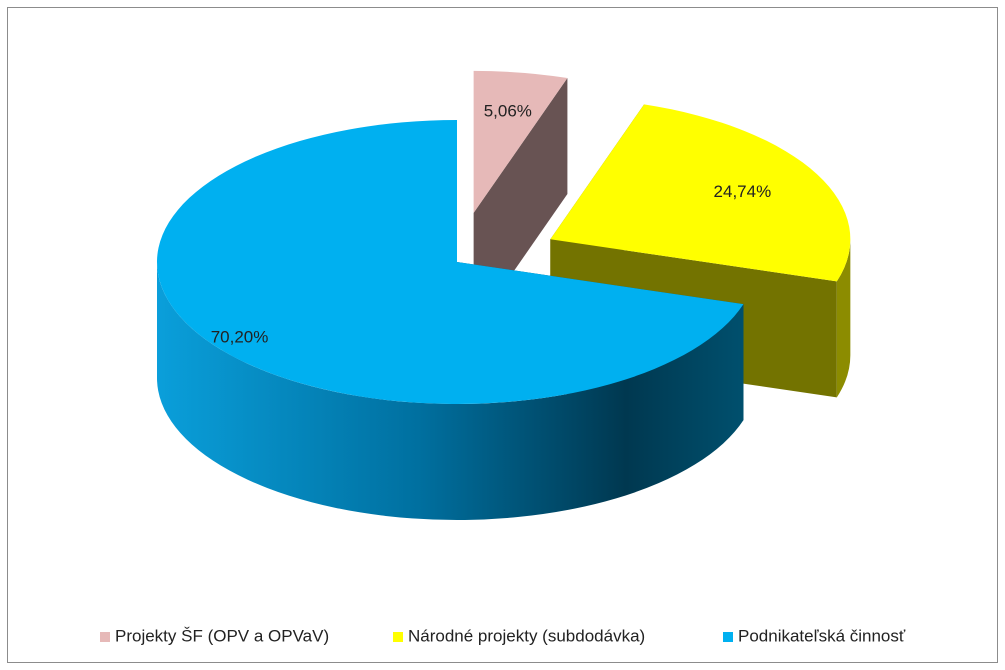  I want to click on slice-side, so click(520, 203).